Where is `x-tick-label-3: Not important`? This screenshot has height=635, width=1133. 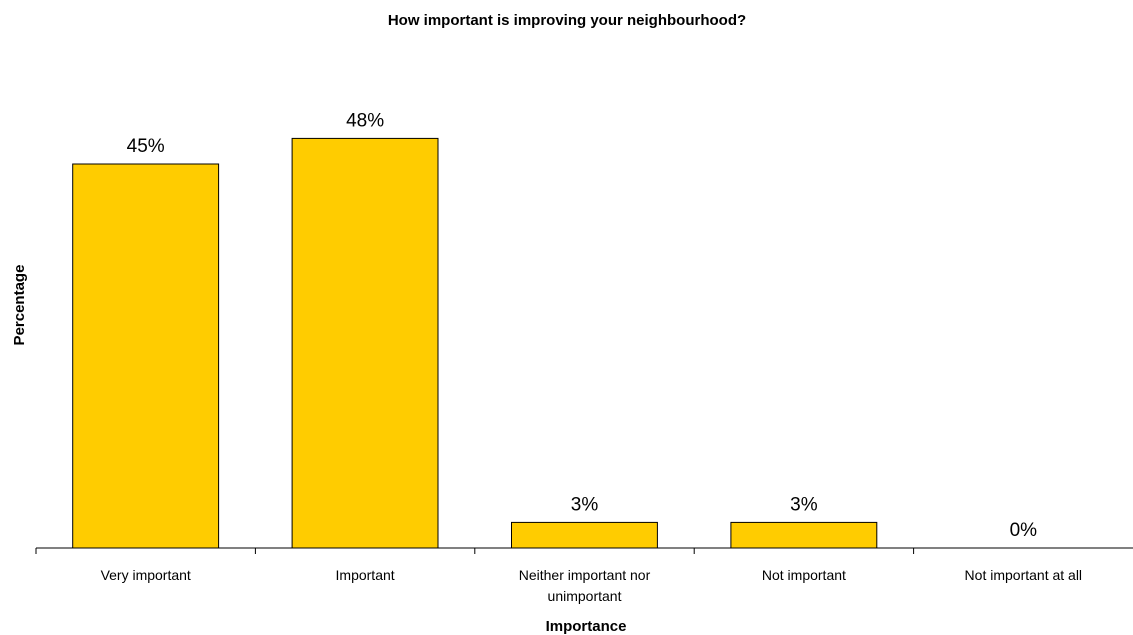
x-tick-label-3: Not important is located at coordinates (804, 575).